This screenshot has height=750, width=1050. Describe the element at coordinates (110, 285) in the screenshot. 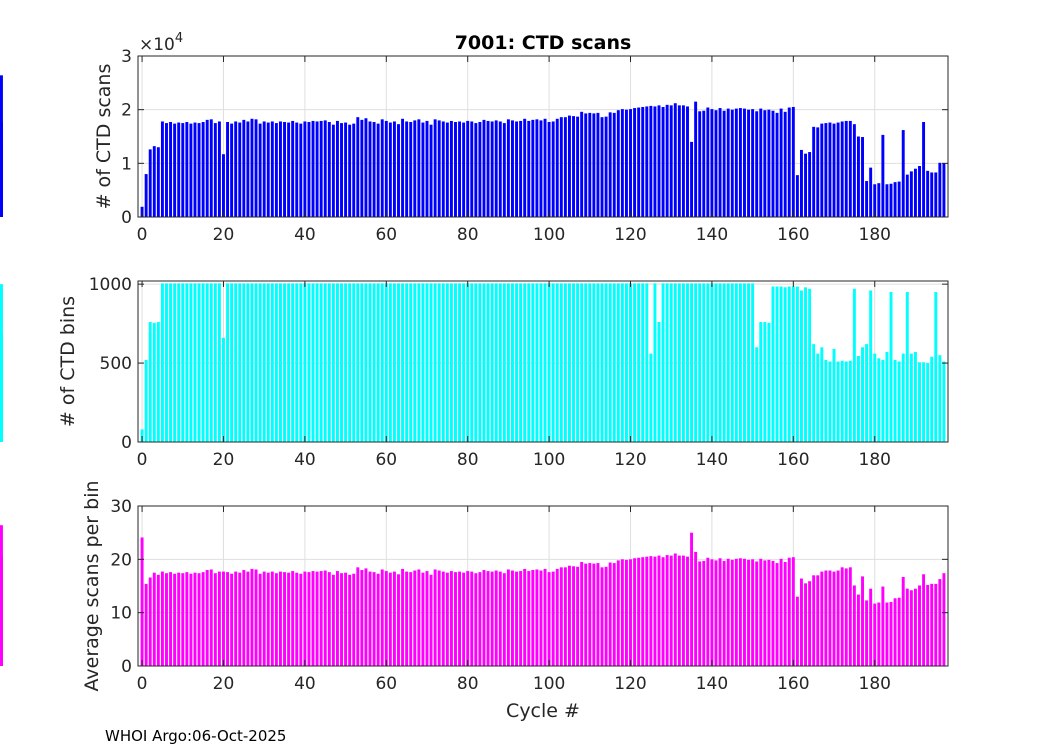

I see `ytick-label-1000: 1000` at that location.